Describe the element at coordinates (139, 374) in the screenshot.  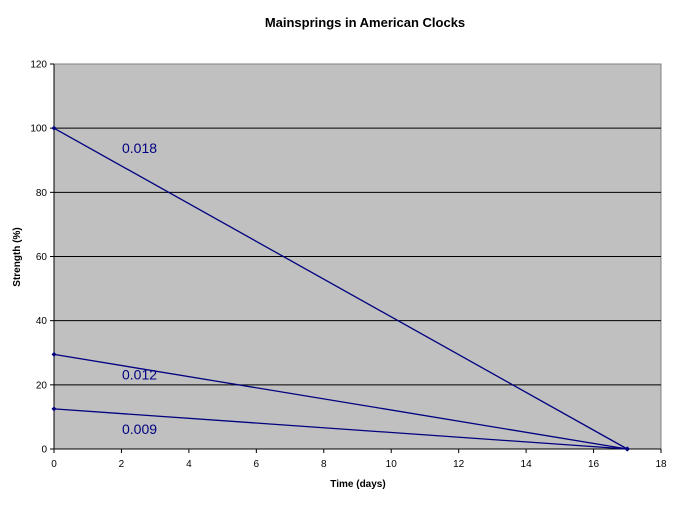
I see `series-label: 0.012` at that location.